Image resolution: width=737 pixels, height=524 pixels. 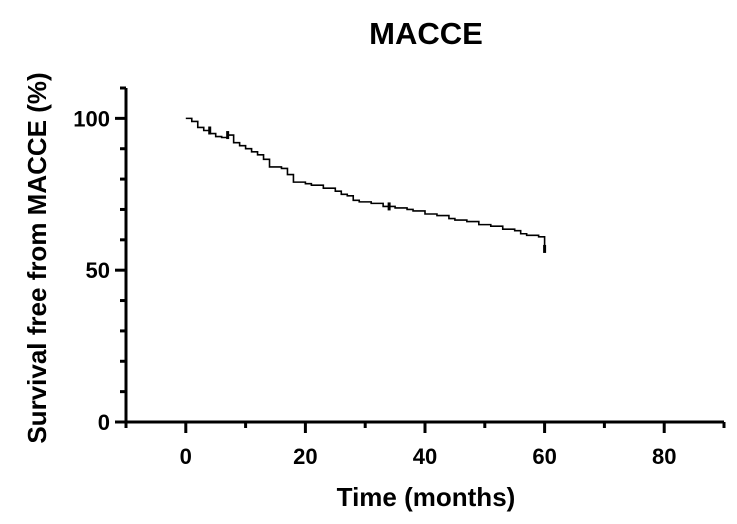 What do you see at coordinates (91, 118) in the screenshot?
I see `y-tick-label: 100` at bounding box center [91, 118].